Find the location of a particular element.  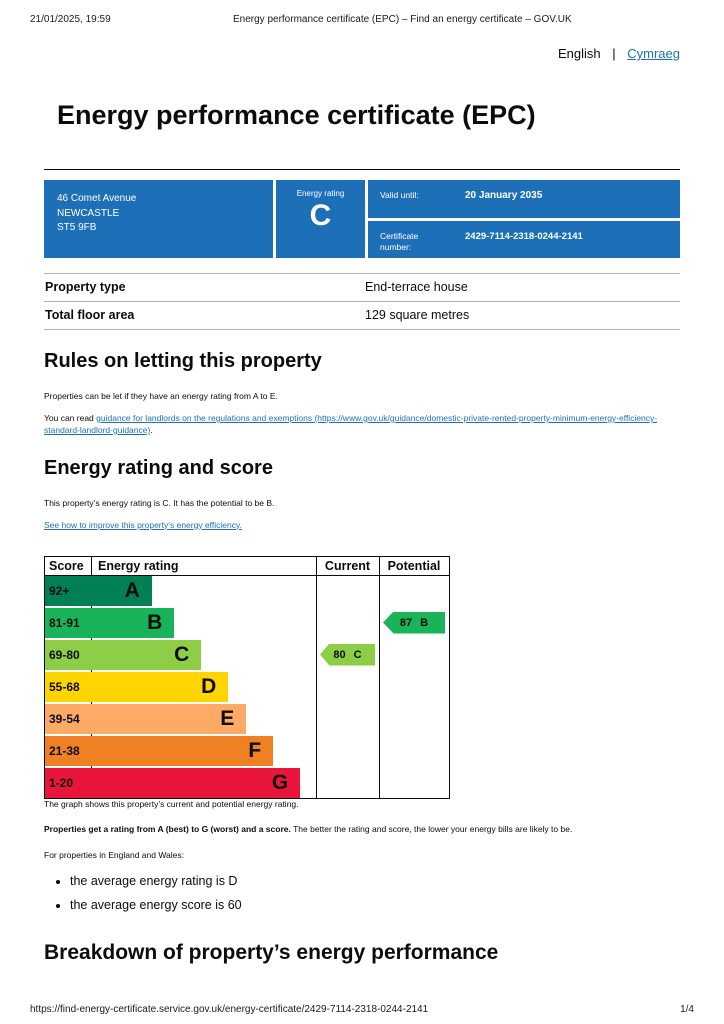

band-row: 21-38 F is located at coordinates (180, 750).